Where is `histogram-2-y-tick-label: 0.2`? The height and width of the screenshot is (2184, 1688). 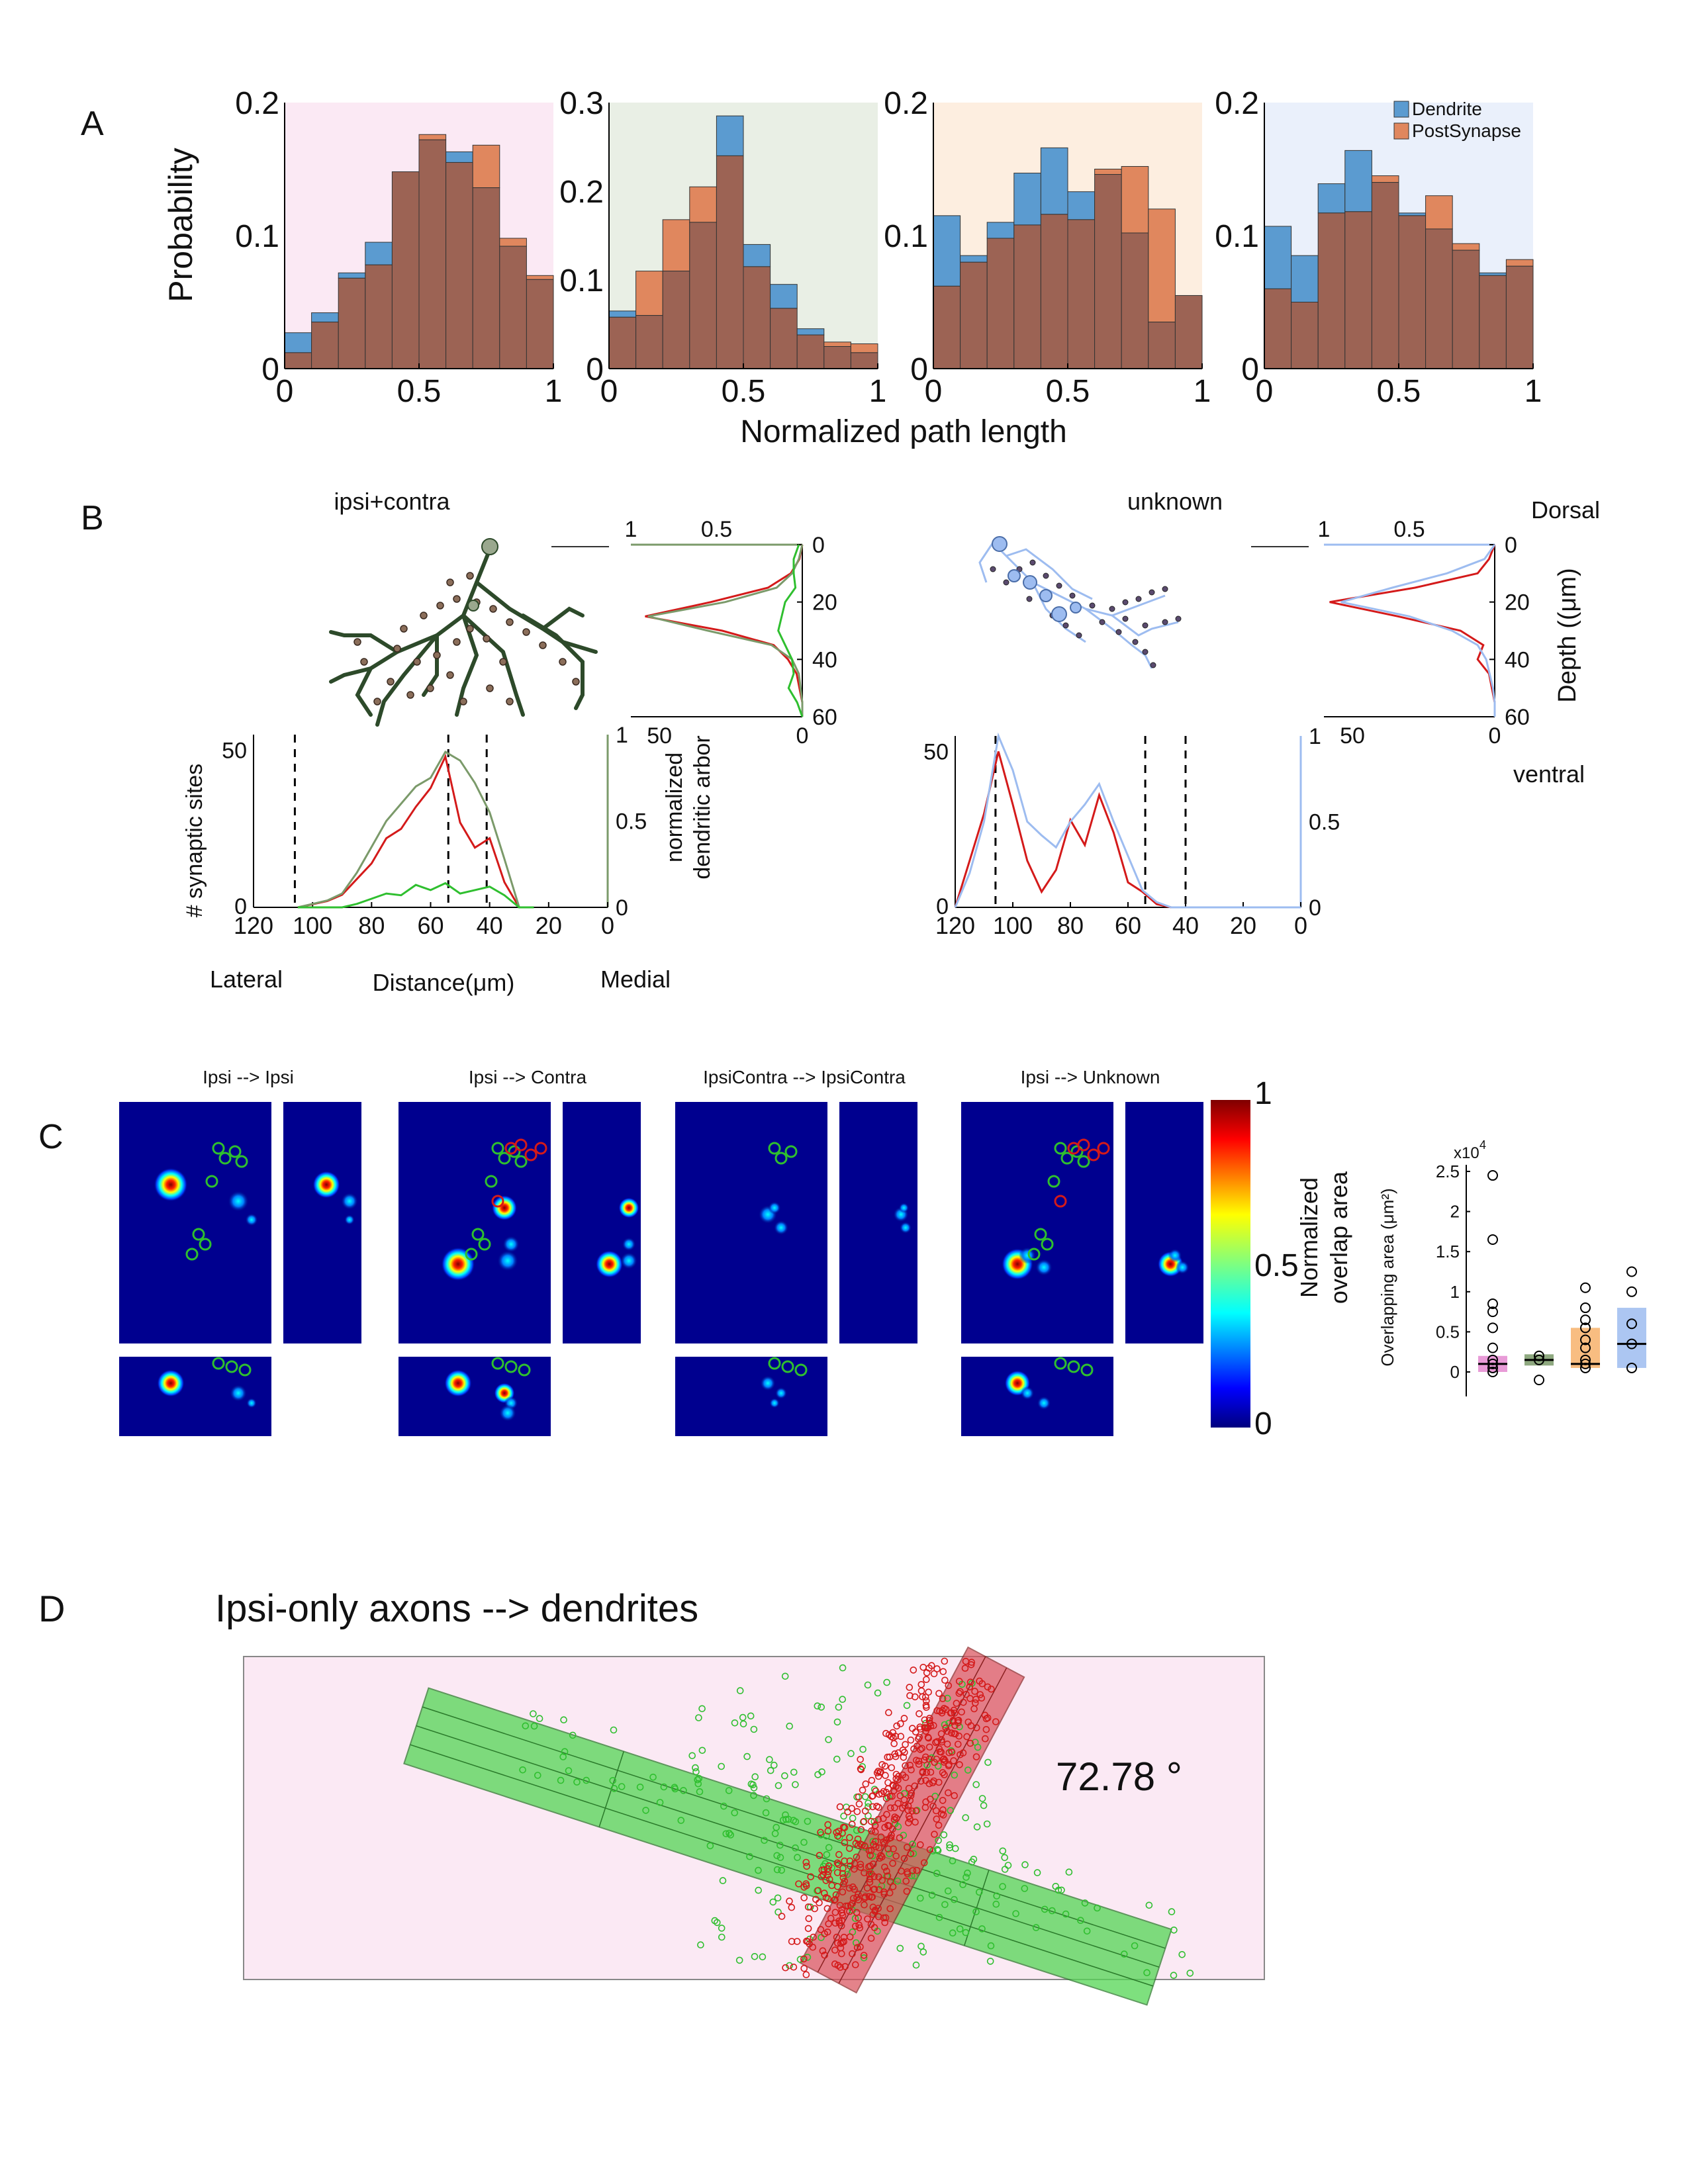
histogram-2-y-tick-label: 0.2 is located at coordinates (581, 192).